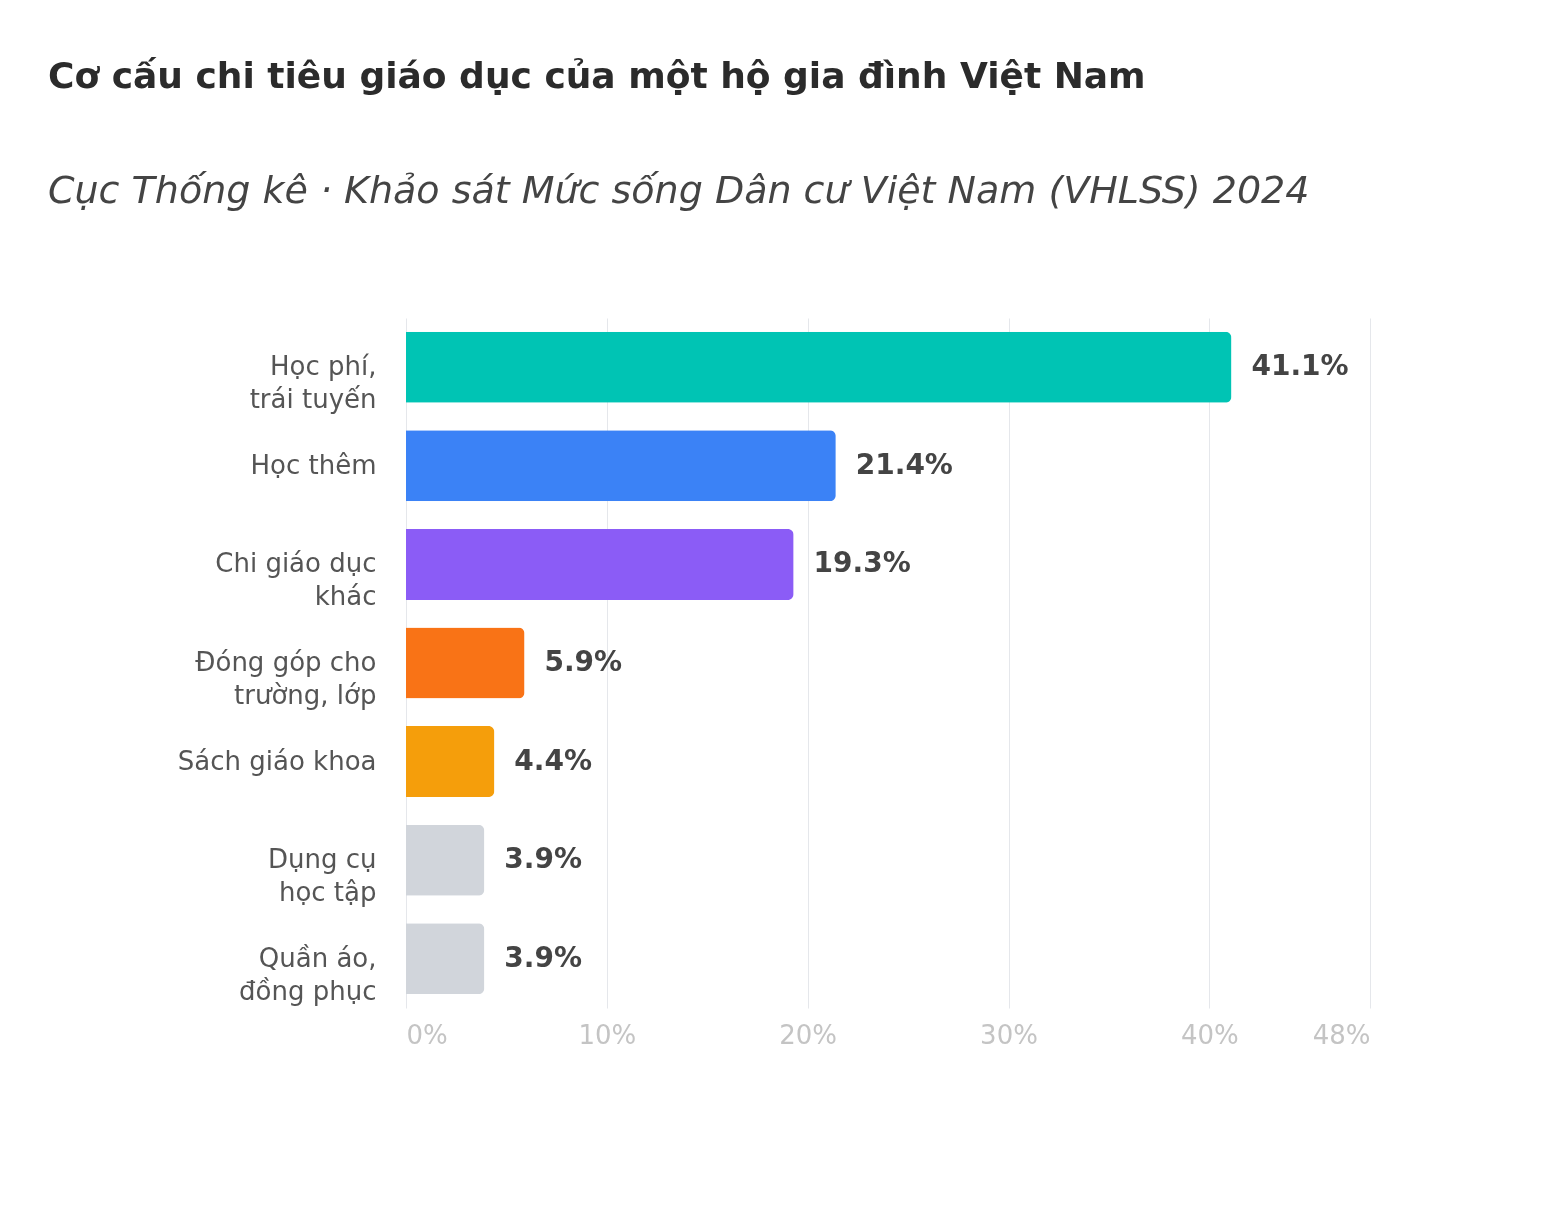  What do you see at coordinates (862, 563) in the screenshot?
I see `data-label: 19.3%` at bounding box center [862, 563].